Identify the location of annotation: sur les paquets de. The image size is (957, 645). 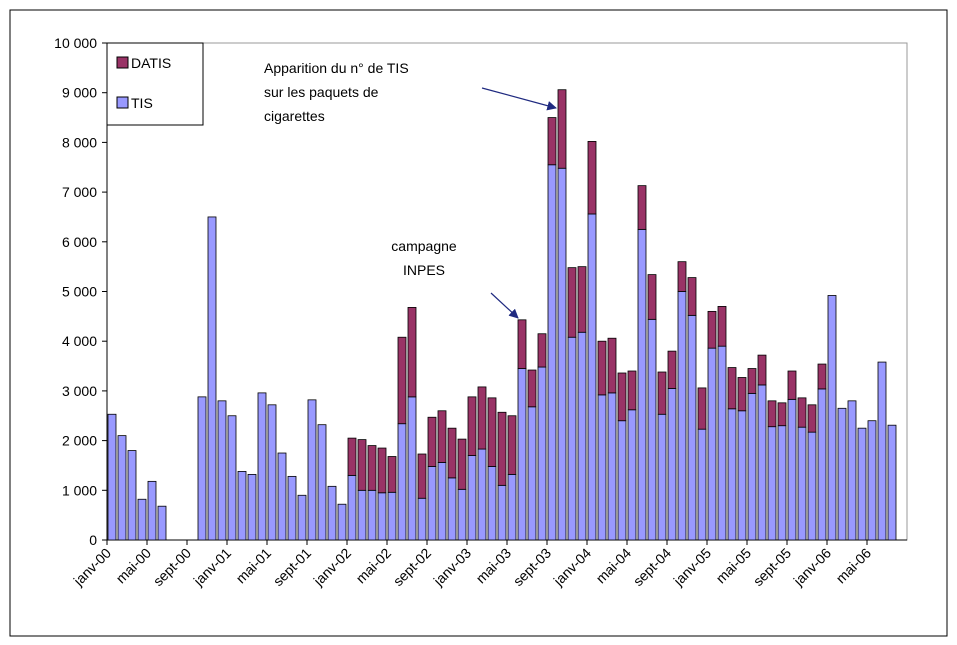
(321, 92).